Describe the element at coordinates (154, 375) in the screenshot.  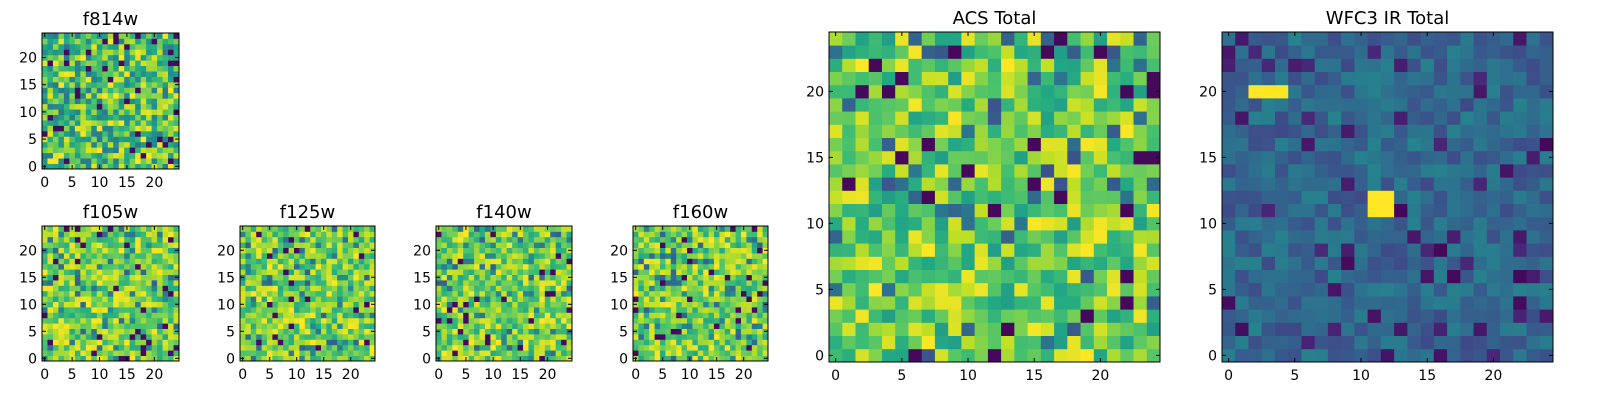
I see `x-tick-label: 20` at that location.